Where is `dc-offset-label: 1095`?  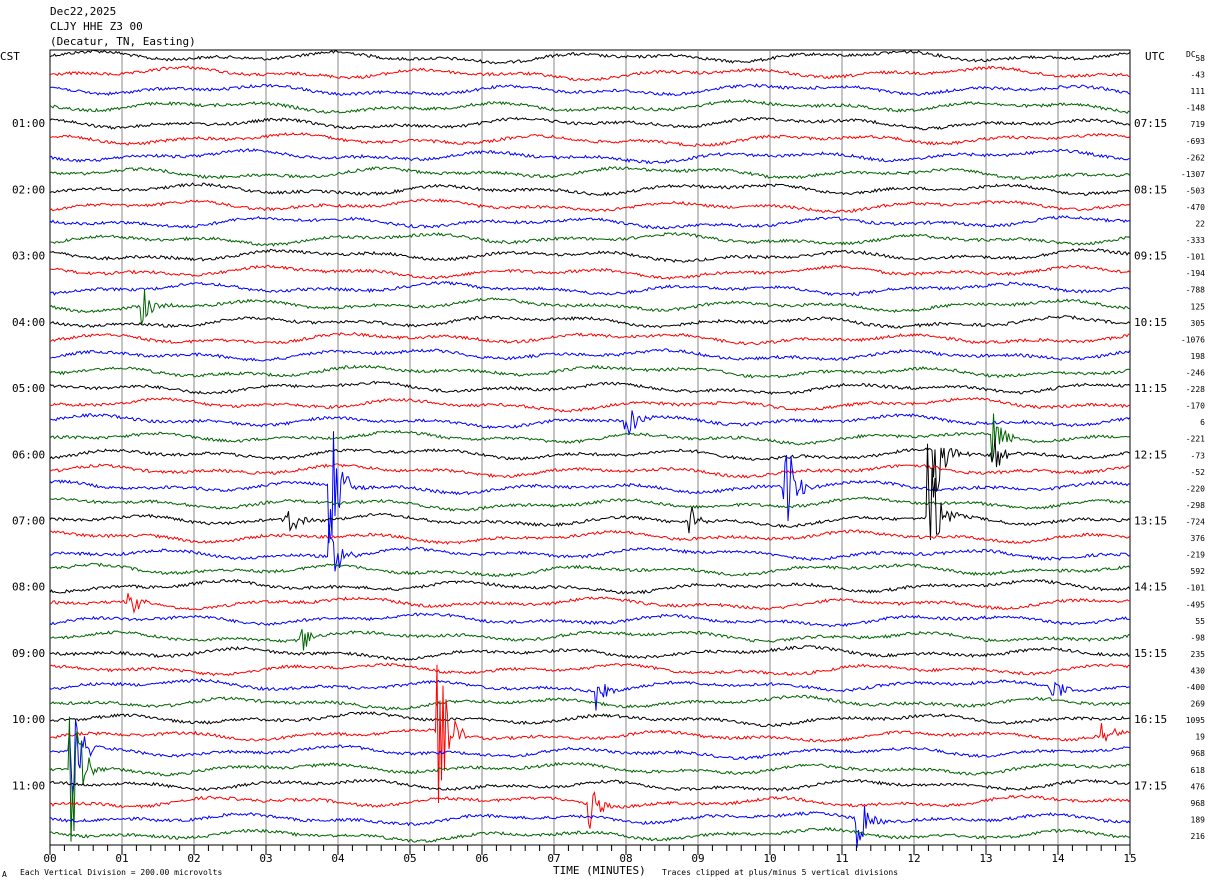 dc-offset-label: 1095 is located at coordinates (1195, 720).